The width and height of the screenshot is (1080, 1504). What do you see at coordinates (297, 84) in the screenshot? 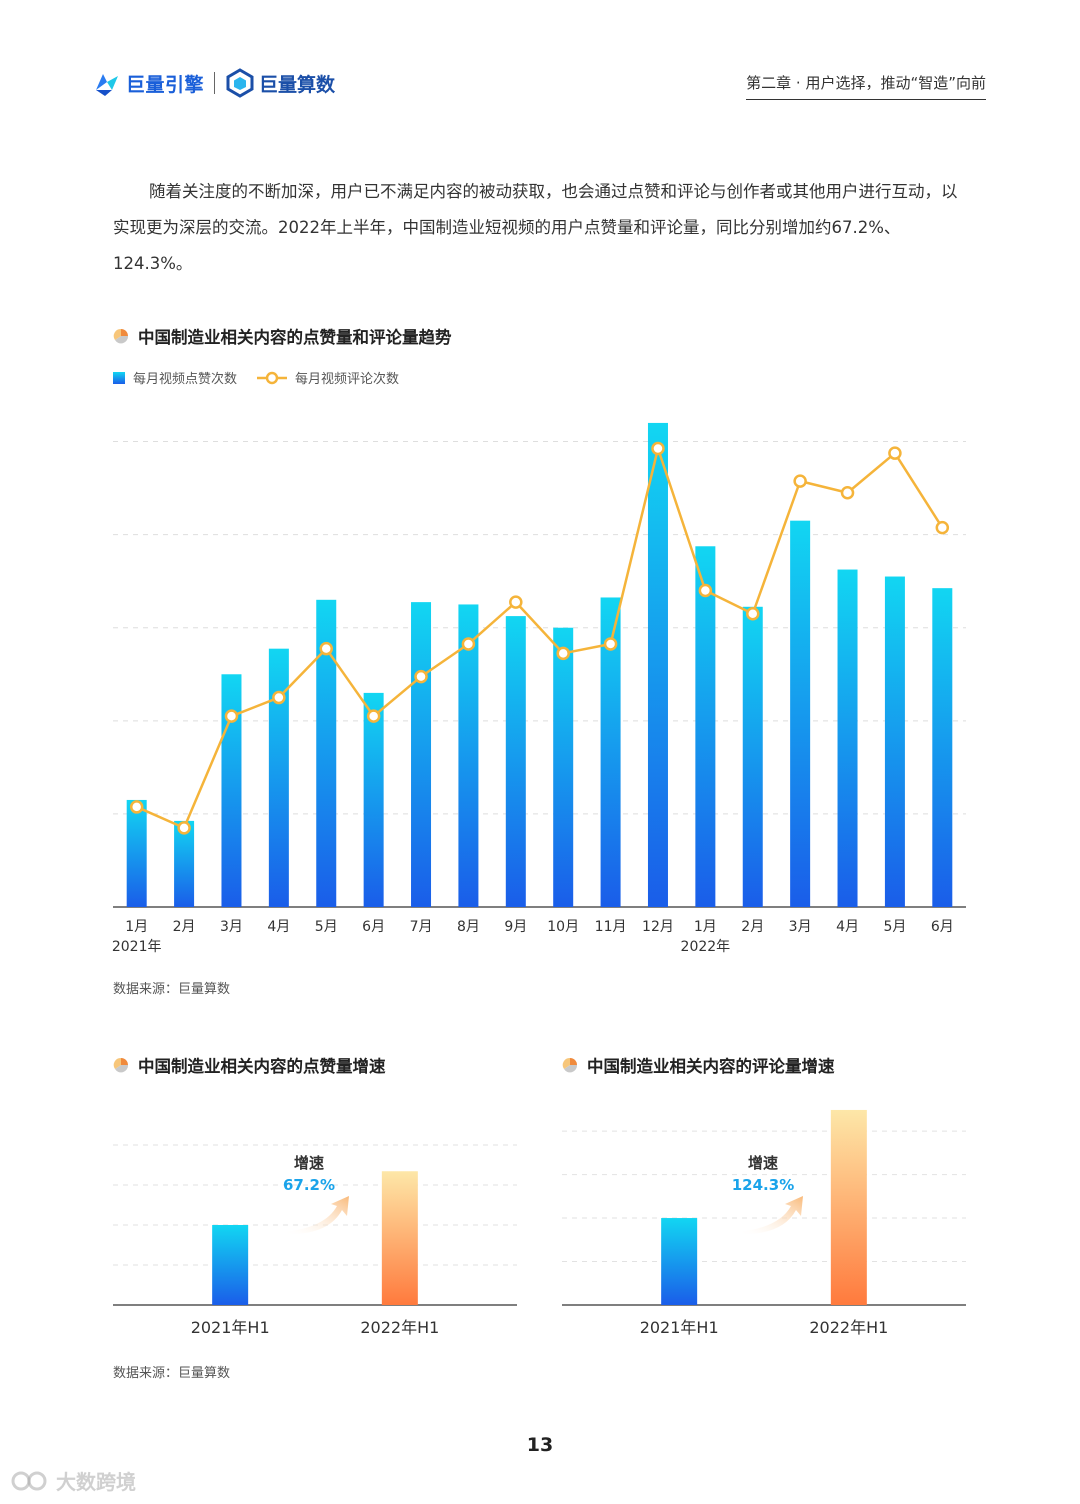
I see `logo-suanshu: 巨量算数` at bounding box center [297, 84].